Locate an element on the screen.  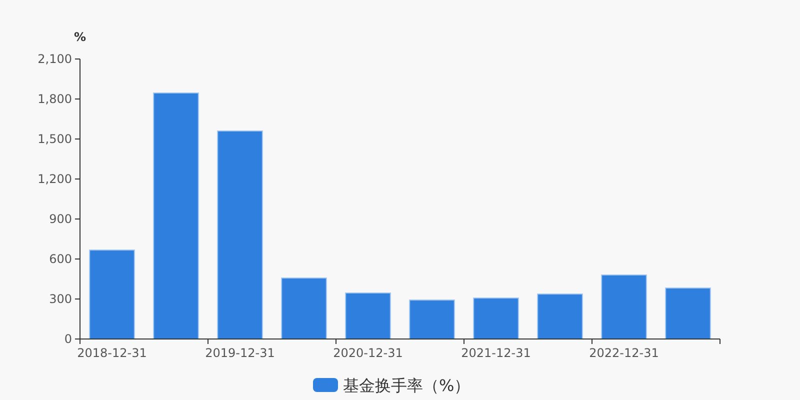
y-tick-label: 600 is located at coordinates (60, 259).